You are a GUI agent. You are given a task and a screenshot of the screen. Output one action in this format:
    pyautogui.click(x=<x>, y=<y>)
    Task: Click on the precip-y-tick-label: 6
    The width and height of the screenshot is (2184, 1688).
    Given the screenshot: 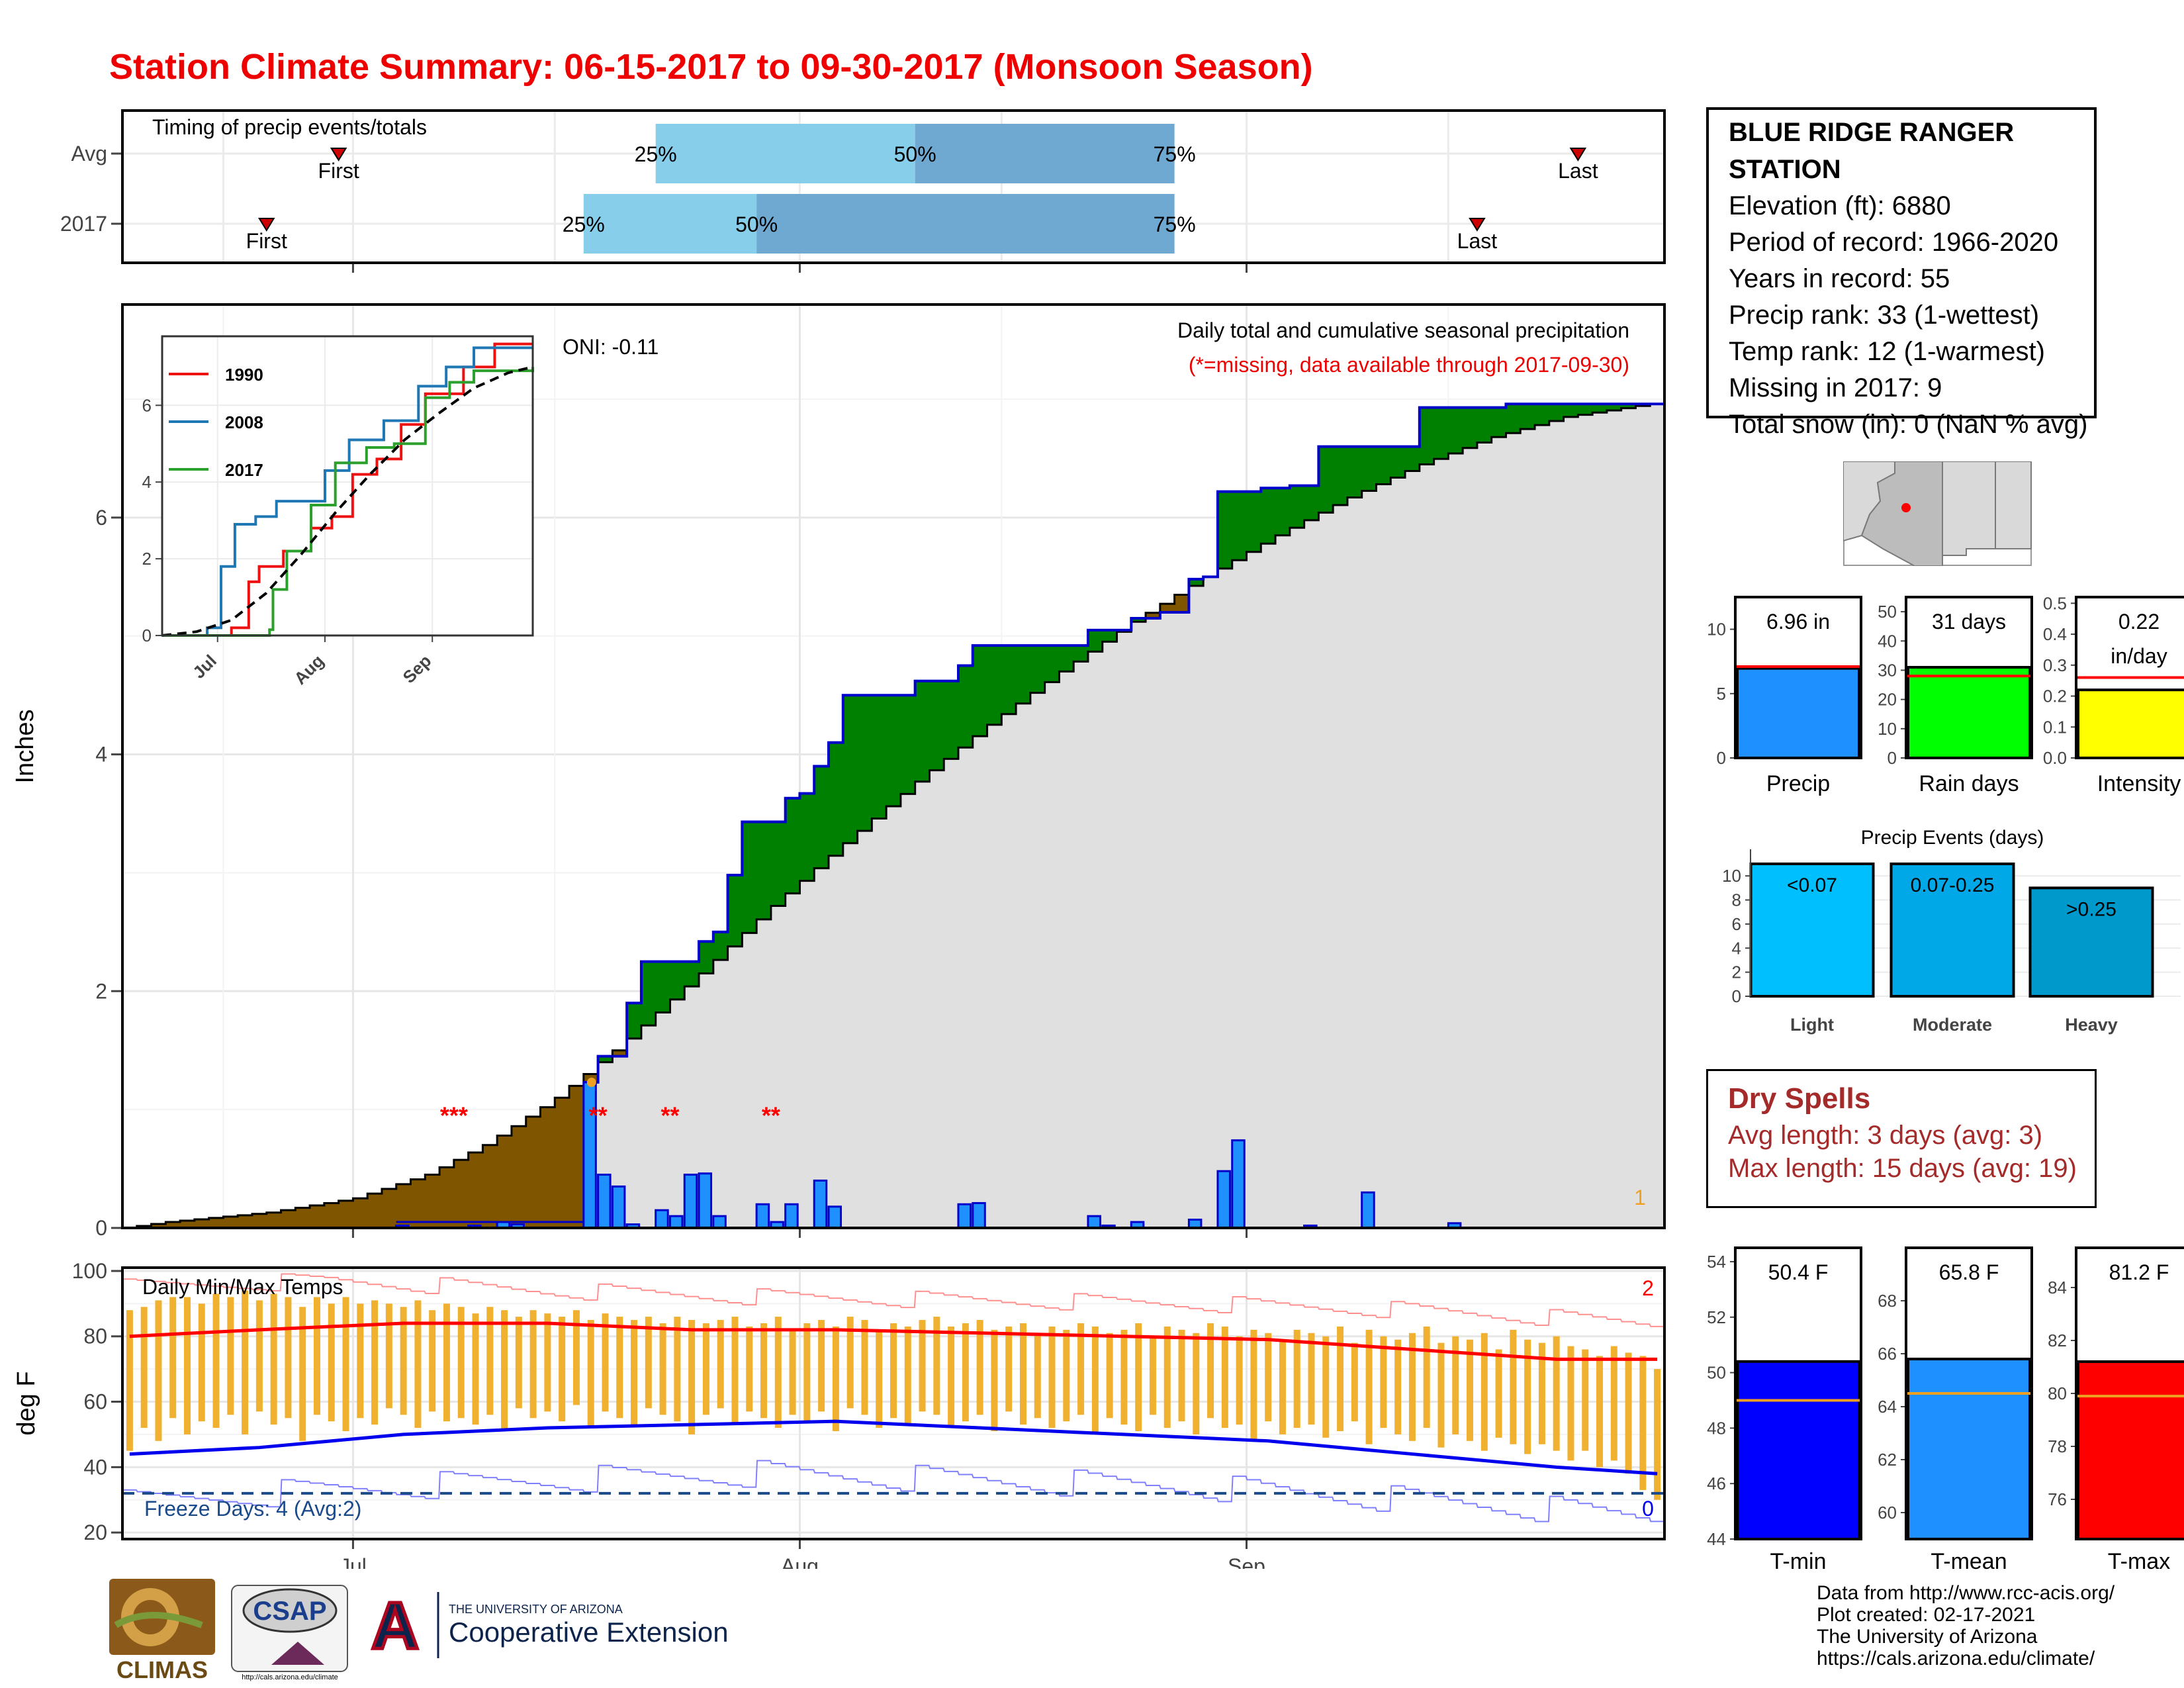 What is the action you would take?
    pyautogui.click(x=101, y=518)
    